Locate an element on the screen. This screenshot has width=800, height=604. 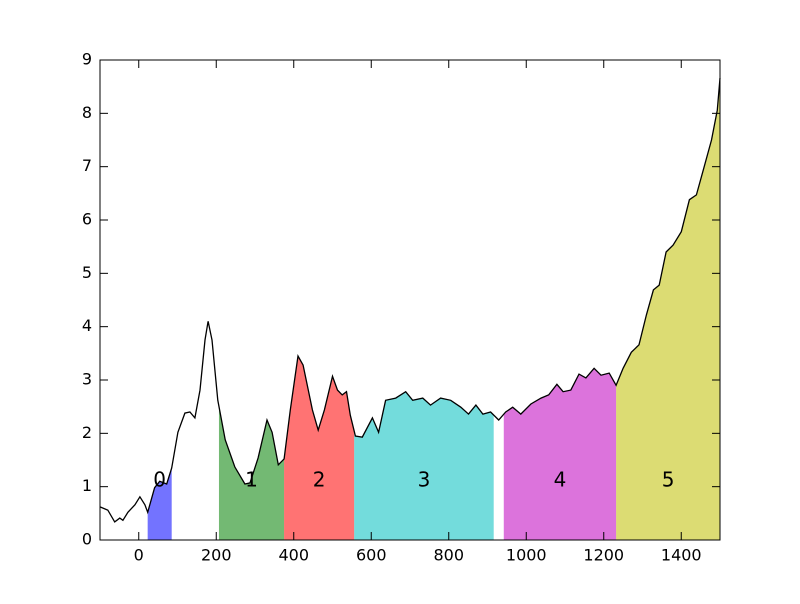
y-tick-label: 6 is located at coordinates (87, 219).